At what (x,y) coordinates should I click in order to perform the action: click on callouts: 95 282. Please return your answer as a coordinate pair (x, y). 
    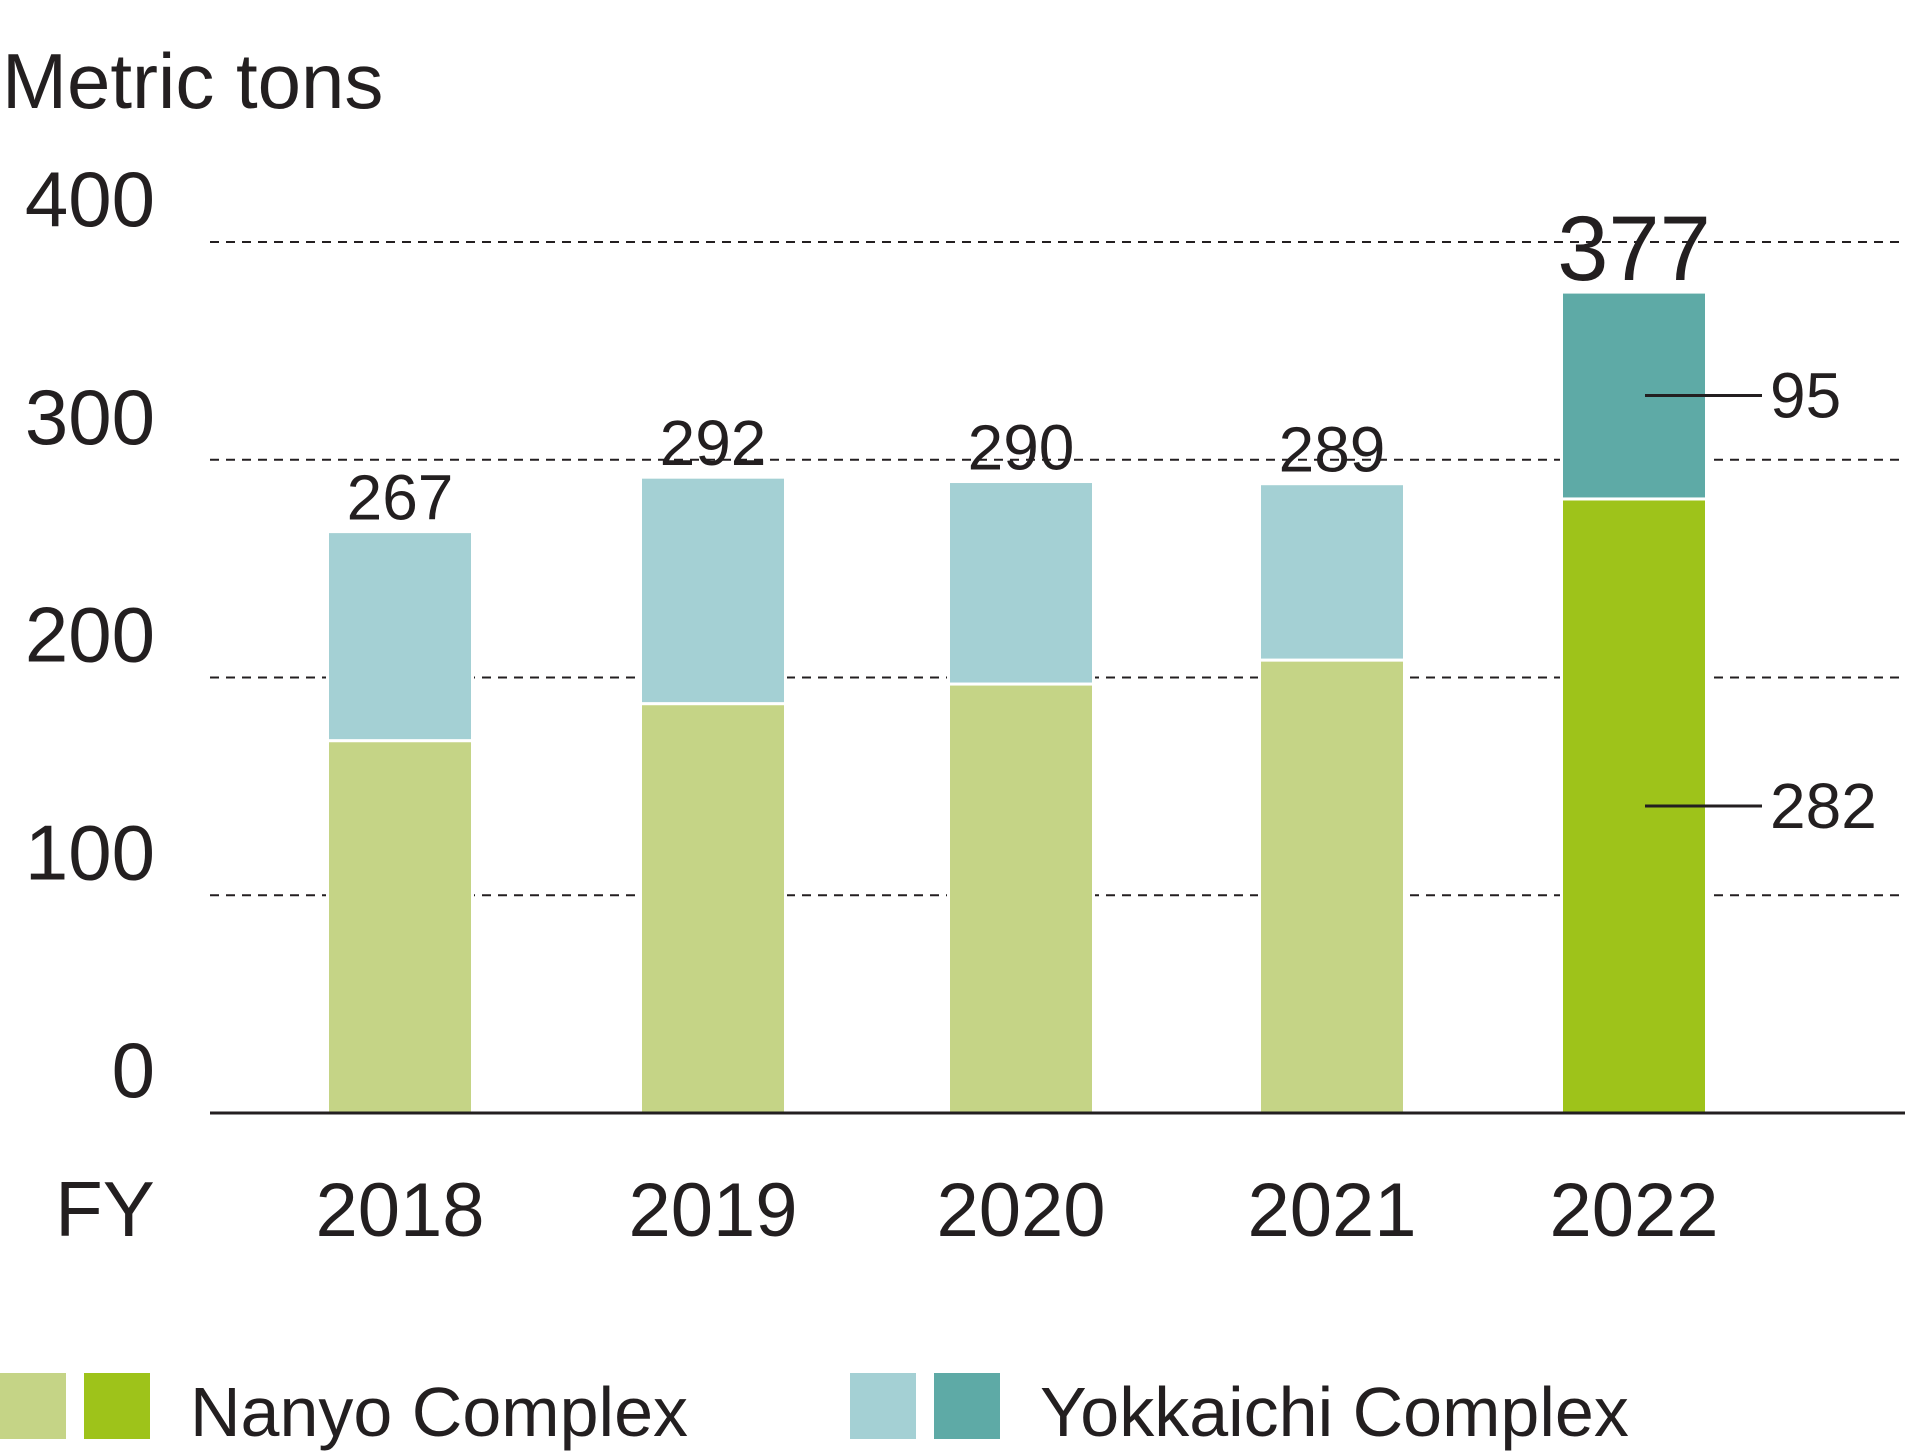
    Looking at the image, I should click on (1761, 601).